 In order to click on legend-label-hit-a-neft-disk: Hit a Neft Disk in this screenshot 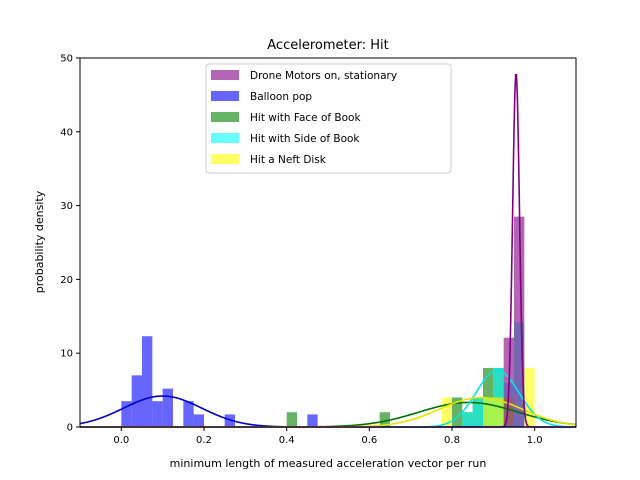, I will do `click(288, 160)`.